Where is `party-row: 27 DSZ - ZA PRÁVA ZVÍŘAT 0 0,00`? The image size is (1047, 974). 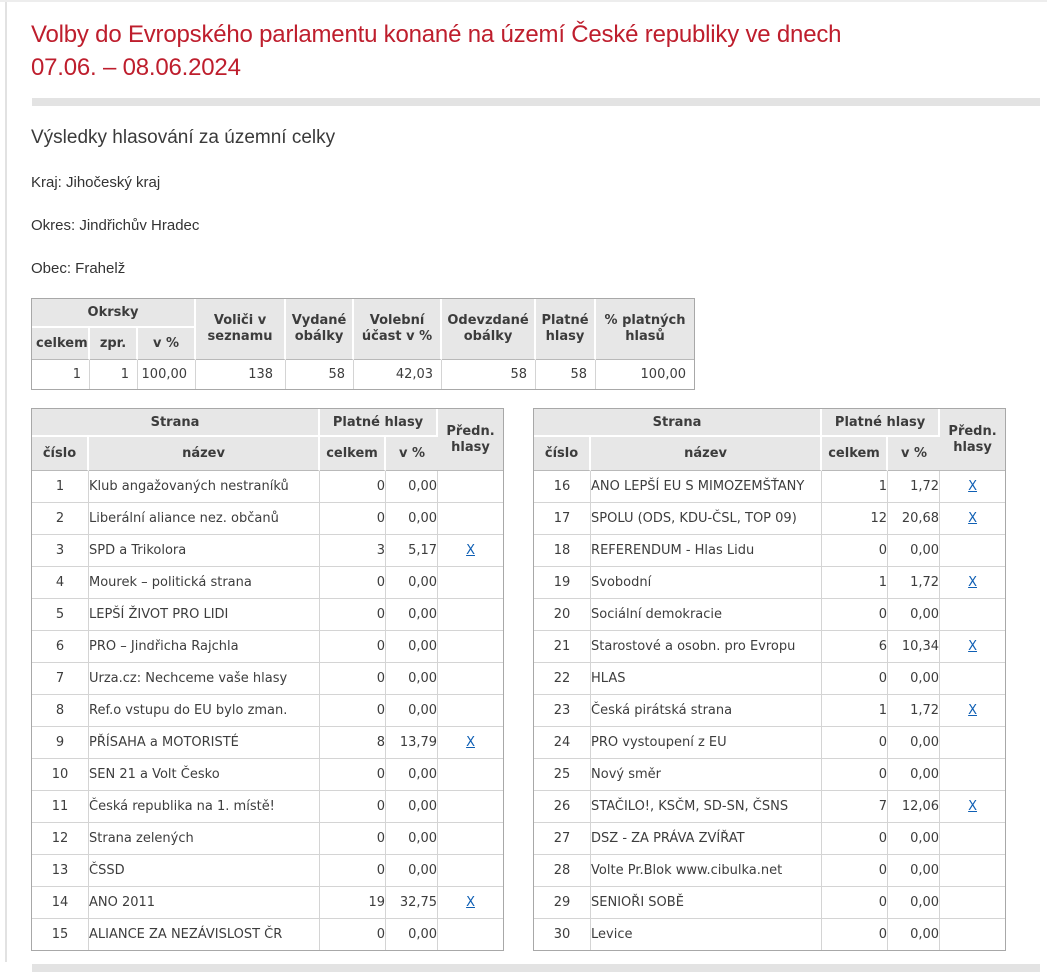
party-row: 27 DSZ - ZA PRÁVA ZVÍŘAT 0 0,00 is located at coordinates (770, 839).